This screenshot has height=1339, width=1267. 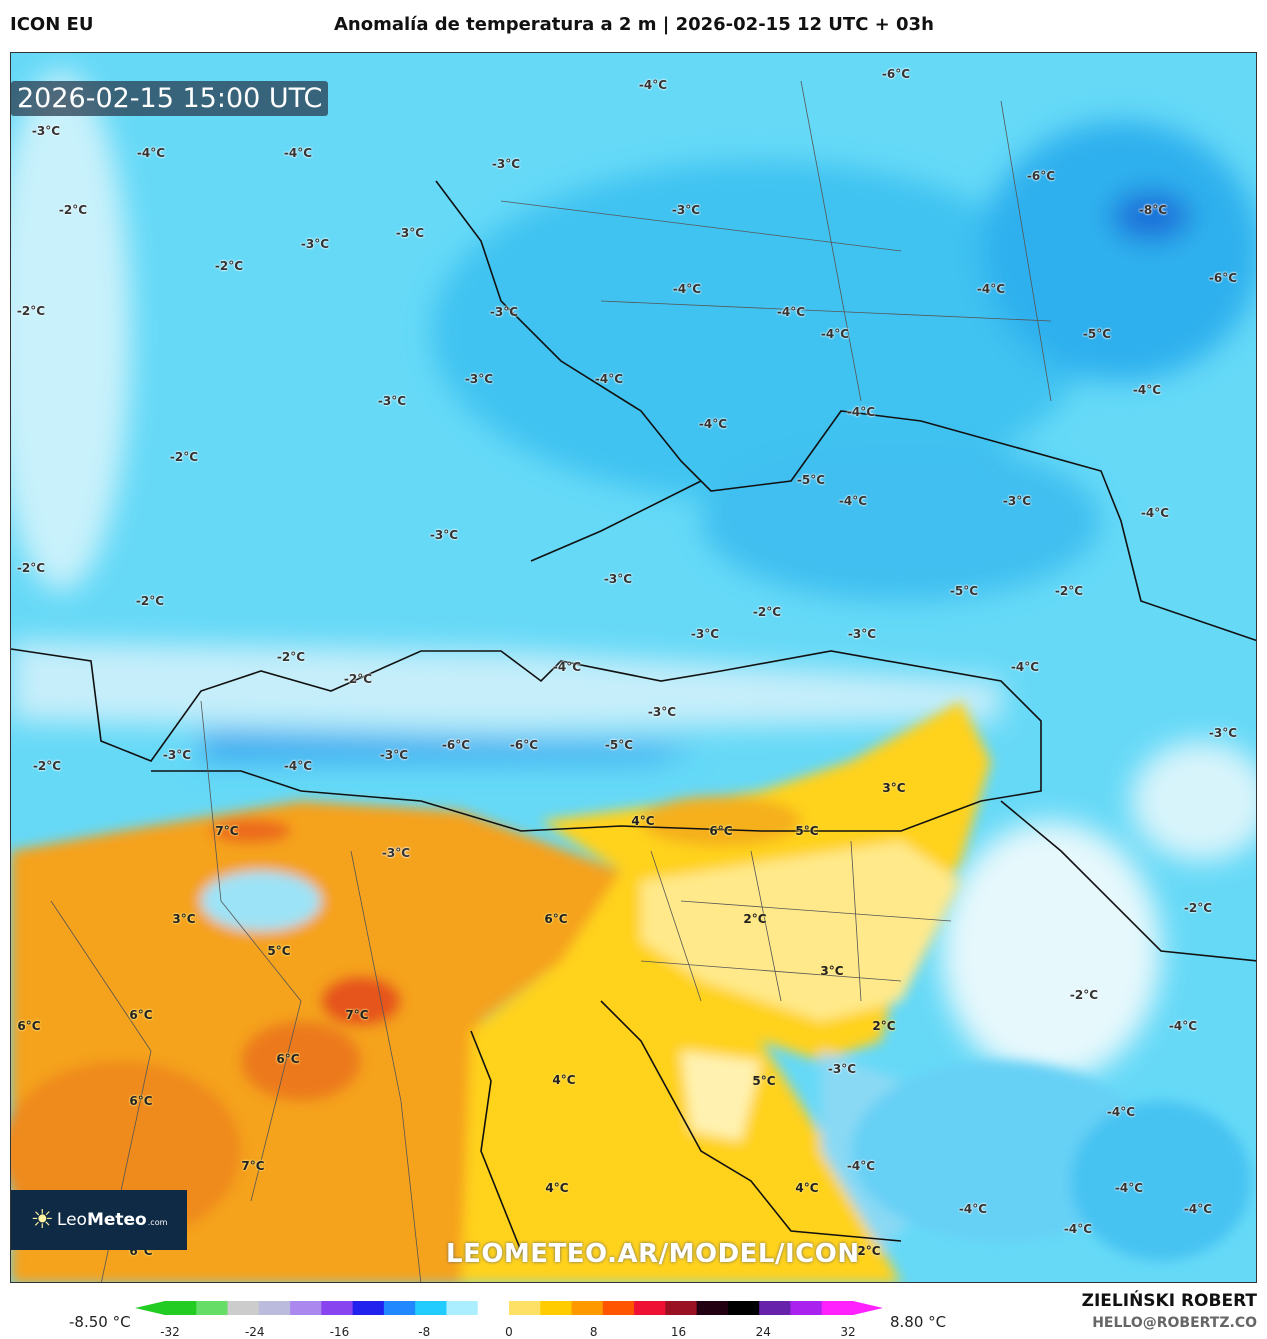 I want to click on contour-label: 7°C, so click(x=253, y=1166).